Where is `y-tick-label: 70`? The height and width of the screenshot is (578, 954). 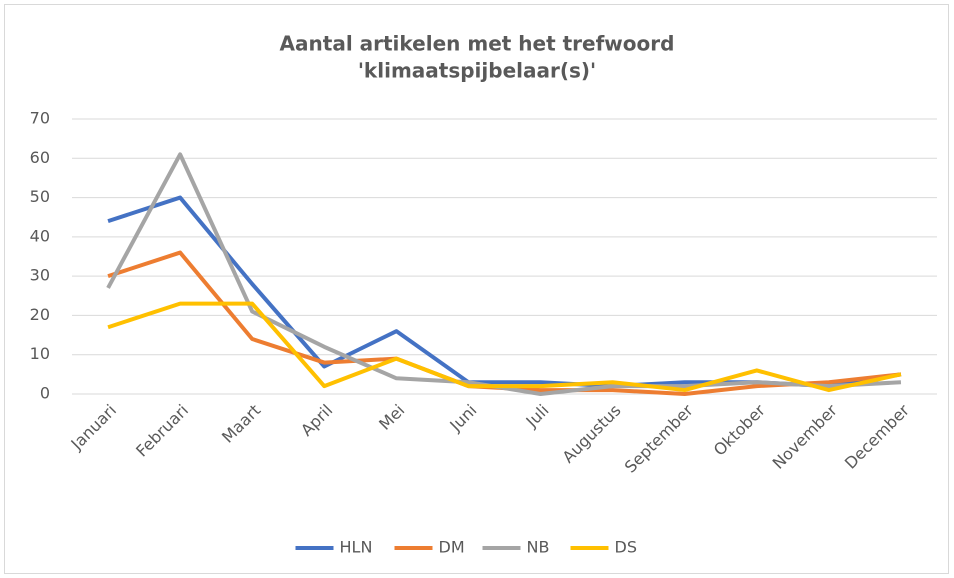 y-tick-label: 70 is located at coordinates (40, 118).